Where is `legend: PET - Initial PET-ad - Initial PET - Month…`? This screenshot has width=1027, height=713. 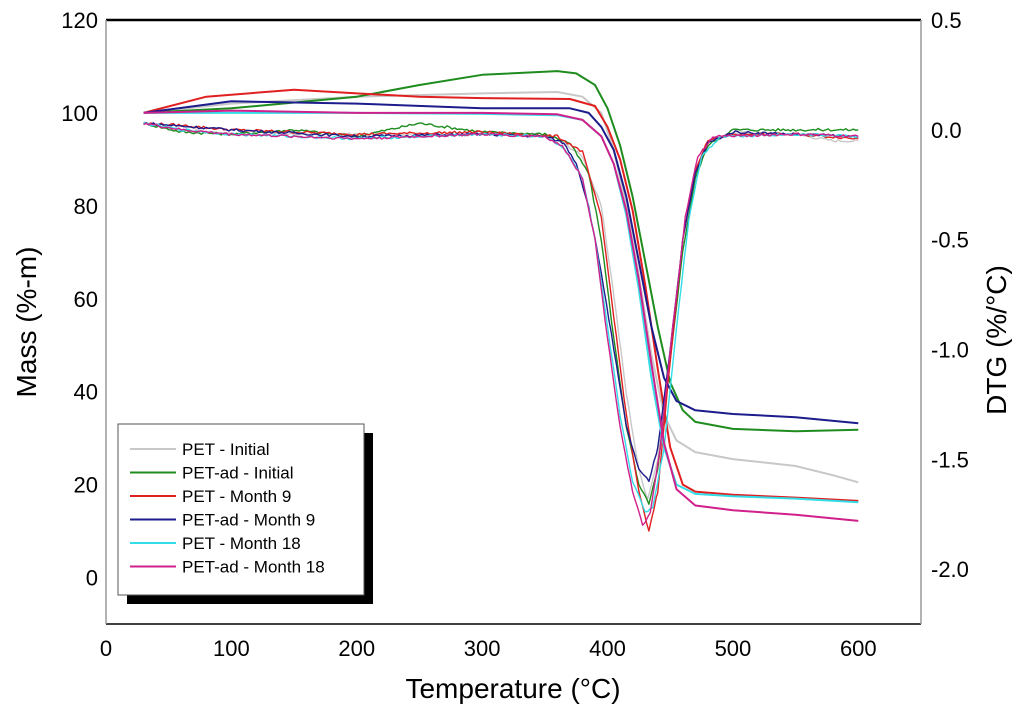
legend: PET - Initial PET-ad - Initial PET - Month… is located at coordinates (245, 513).